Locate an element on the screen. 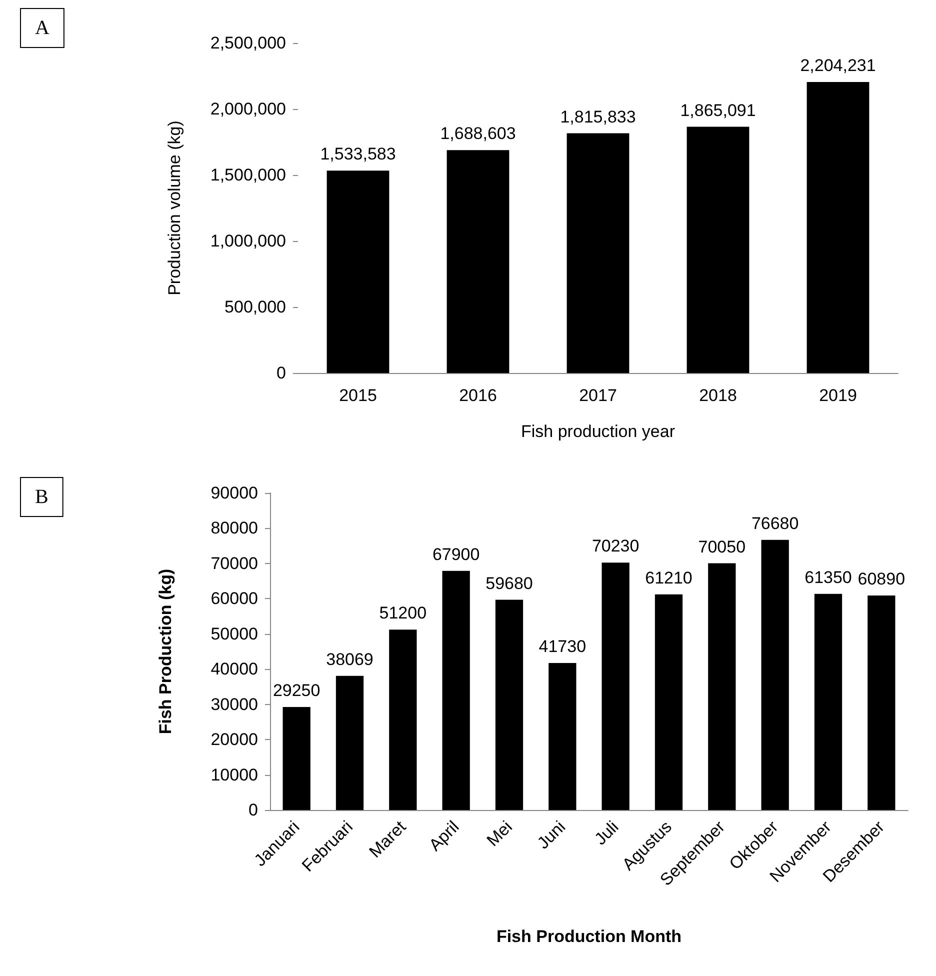  data-label: 60890 is located at coordinates (882, 579).